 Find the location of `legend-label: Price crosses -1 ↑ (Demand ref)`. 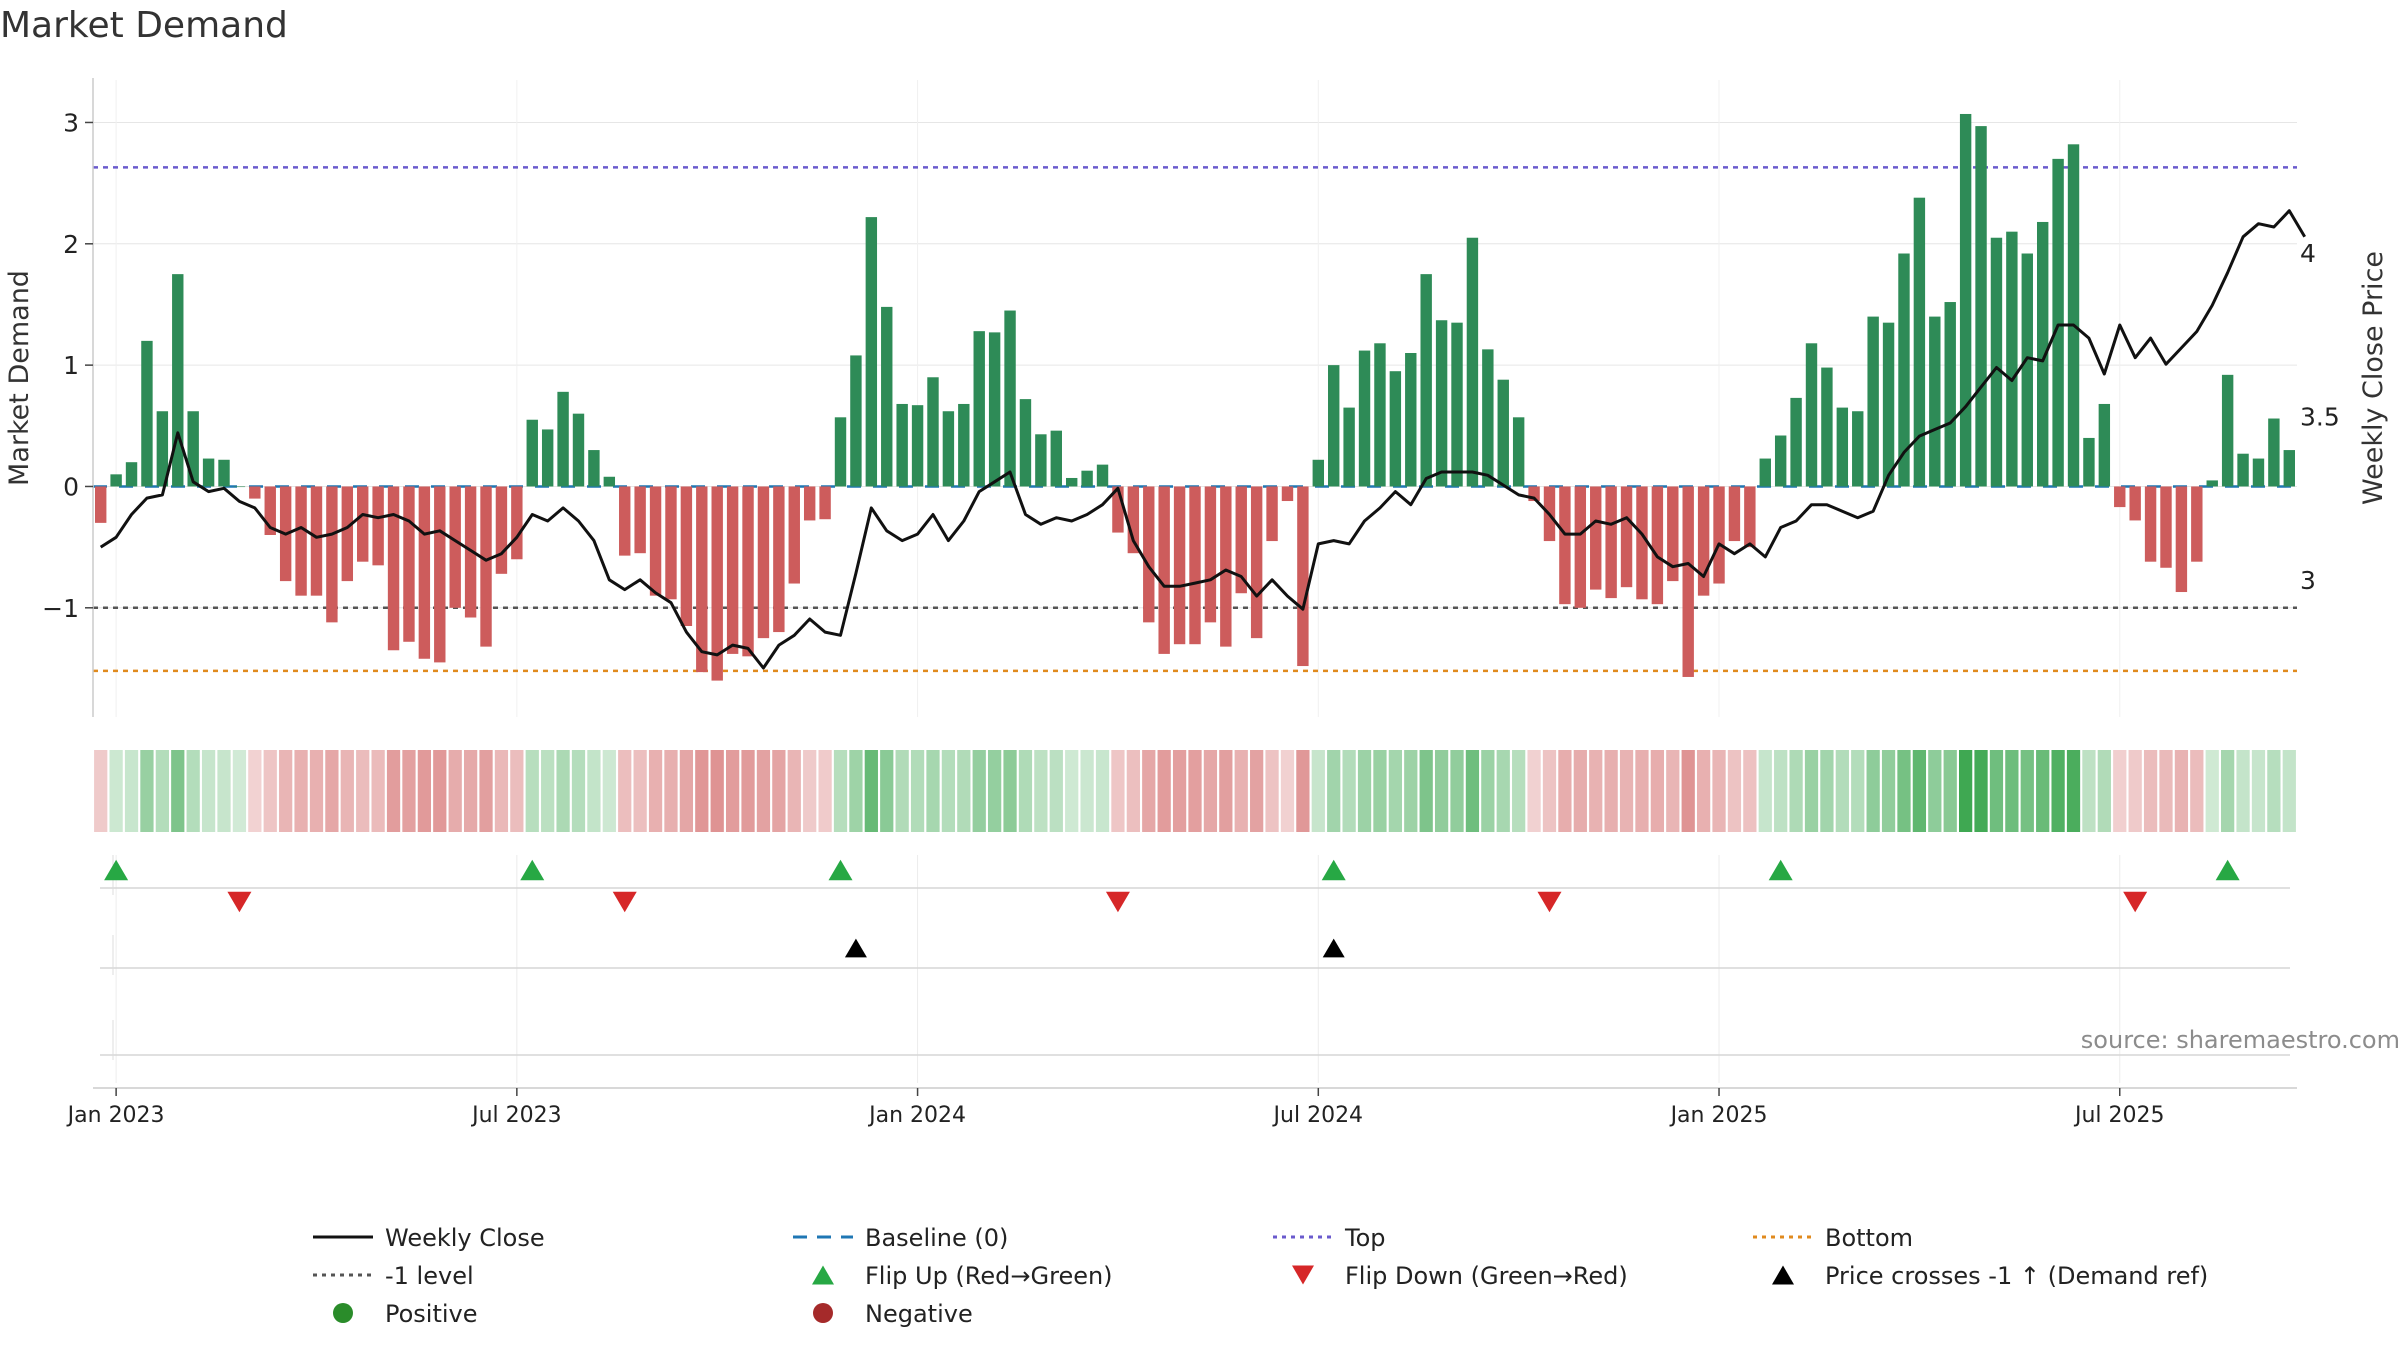

legend-label: Price crosses -1 ↑ (Demand ref) is located at coordinates (2016, 1276).